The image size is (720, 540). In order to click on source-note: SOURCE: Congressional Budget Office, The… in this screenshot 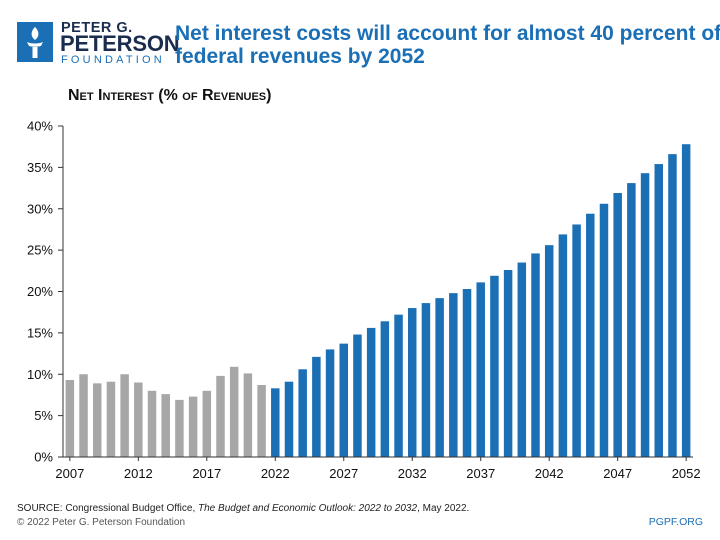, I will do `click(243, 508)`.